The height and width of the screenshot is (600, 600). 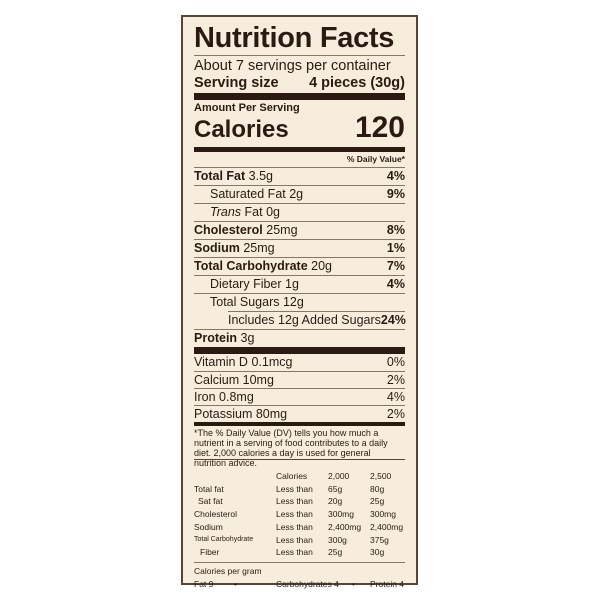 I want to click on nutrient-name: Total Fat, so click(x=220, y=176).